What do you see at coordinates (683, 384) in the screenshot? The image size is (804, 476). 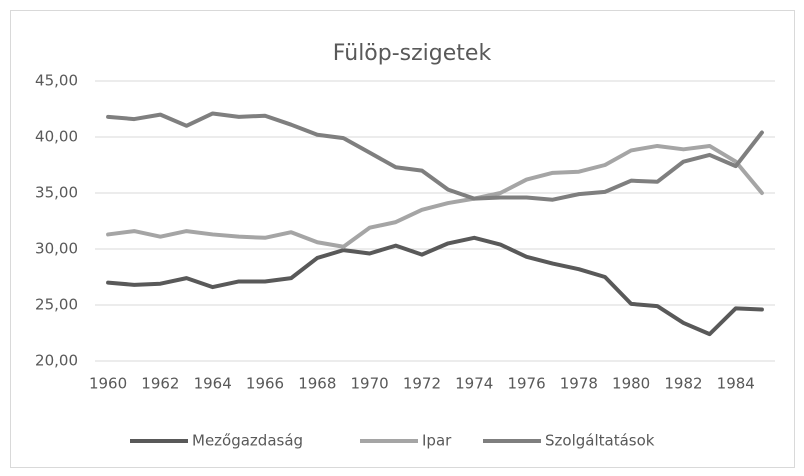 I see `x-tick-label: 1982` at bounding box center [683, 384].